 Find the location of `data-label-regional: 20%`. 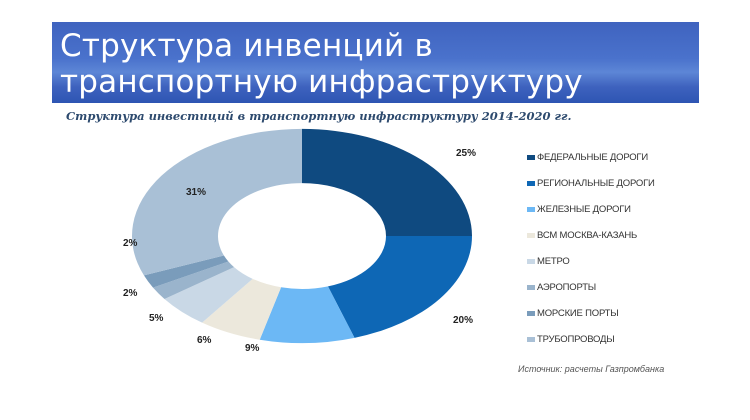

data-label-regional: 20% is located at coordinates (463, 320).